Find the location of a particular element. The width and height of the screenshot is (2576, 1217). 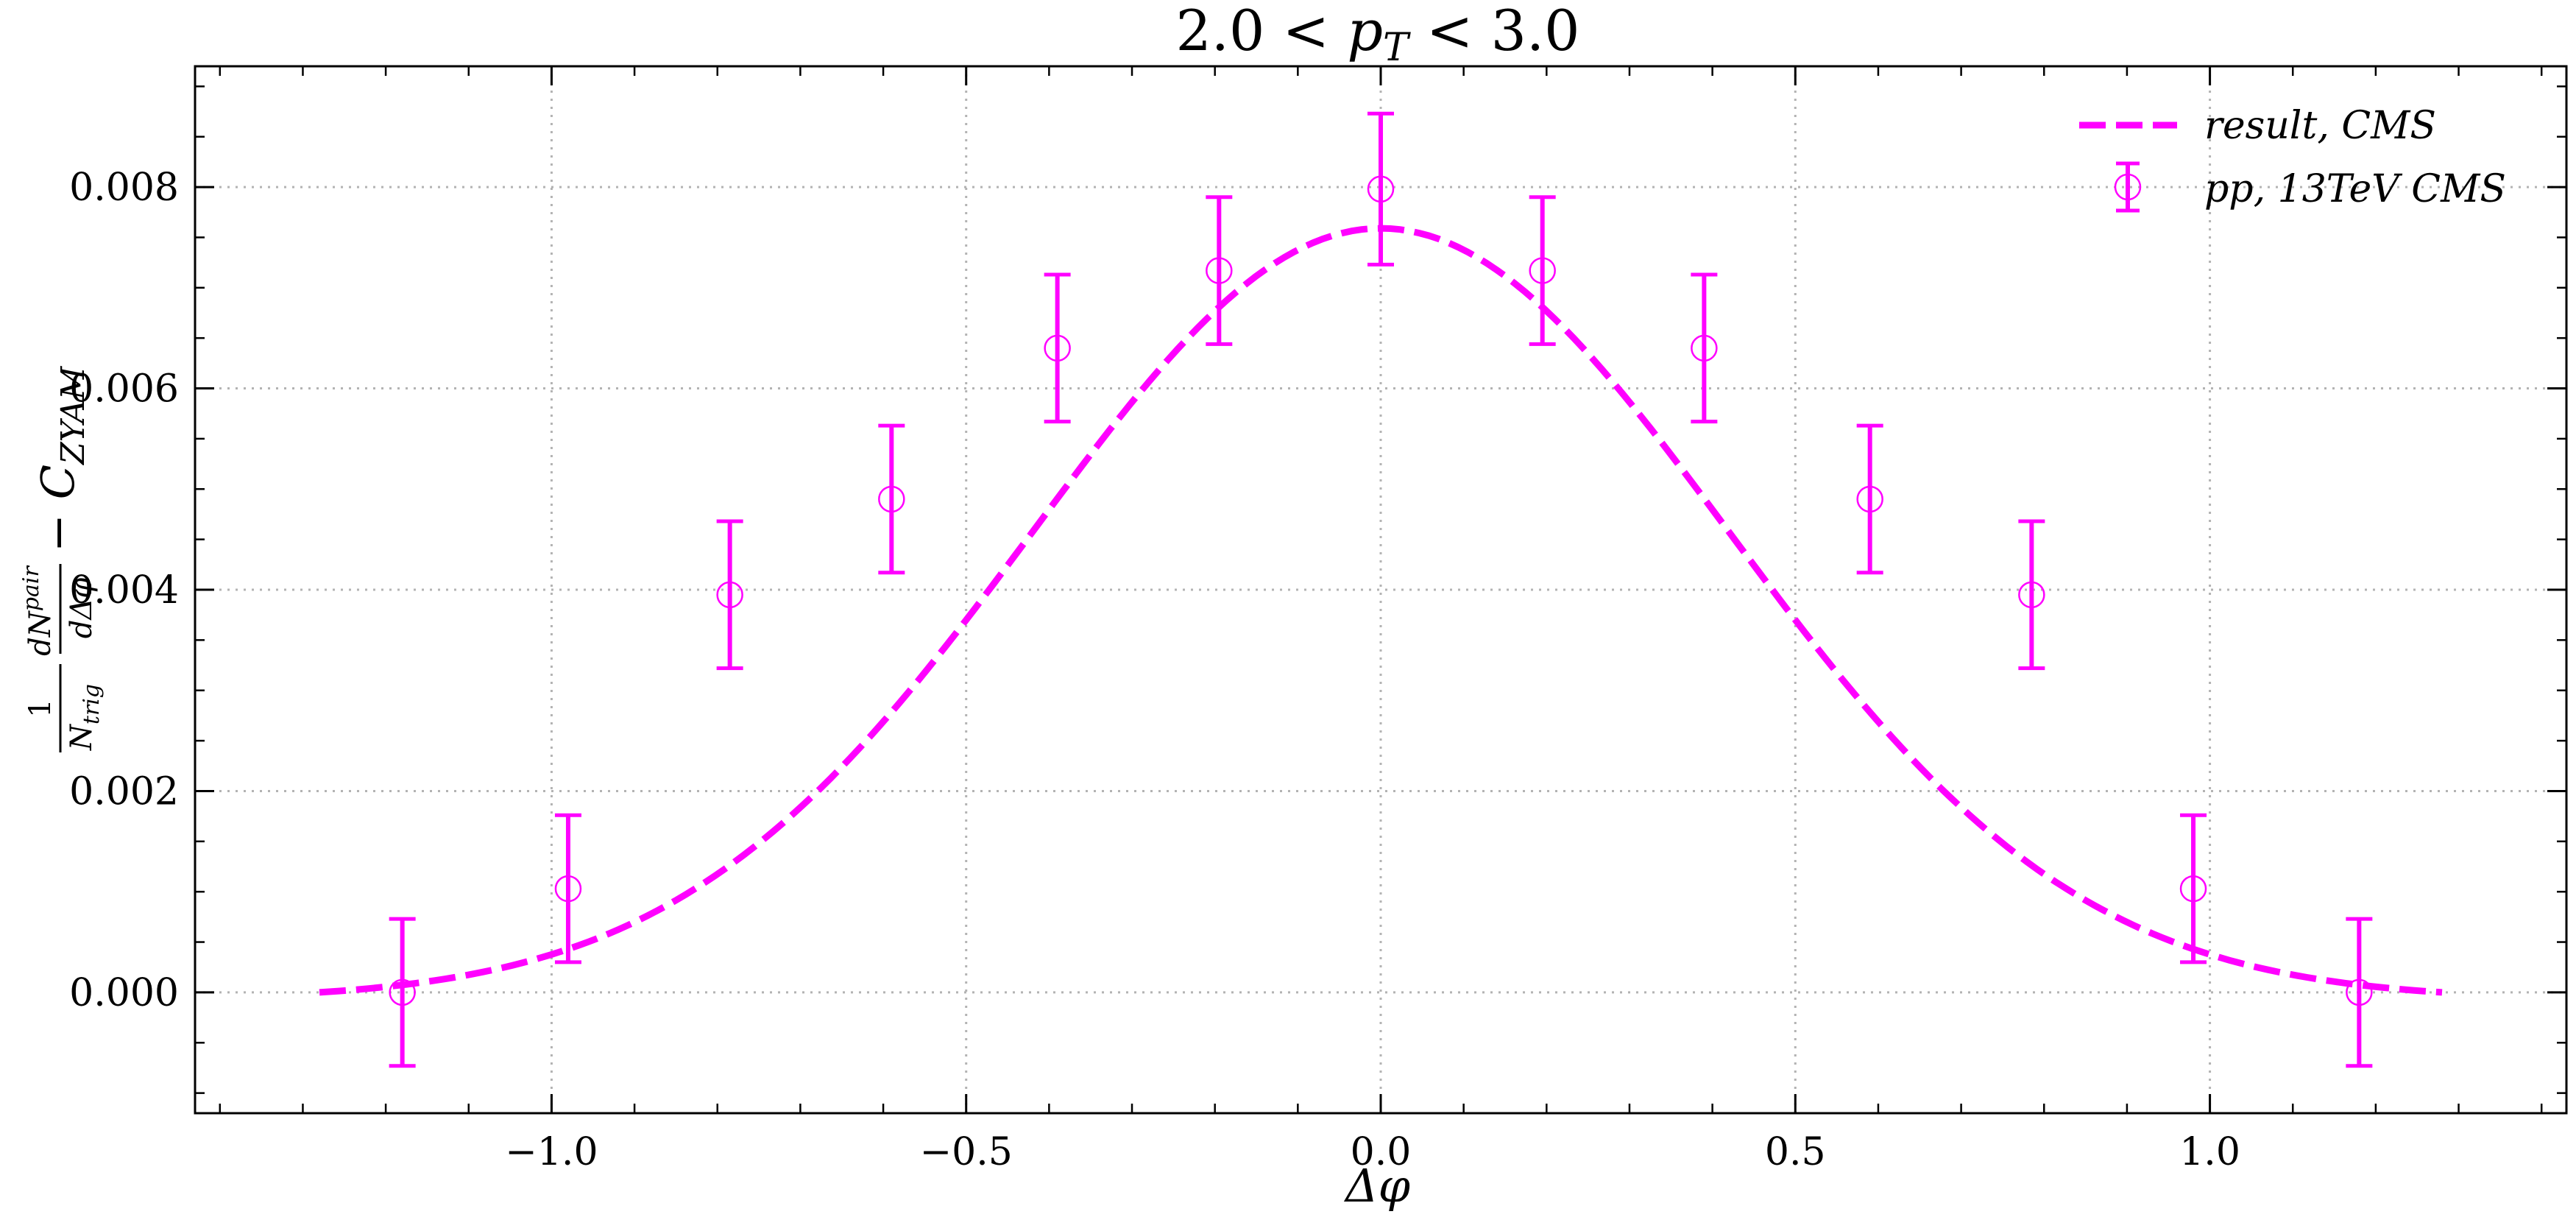

ylabel-frac1-bottom: Ntrig is located at coordinates (85, 717).